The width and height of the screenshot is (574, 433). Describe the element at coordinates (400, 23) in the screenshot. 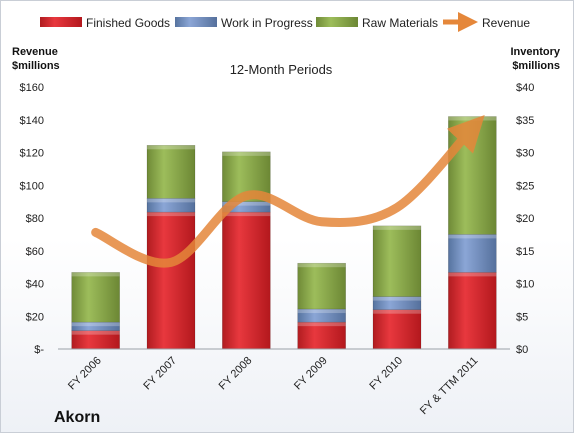

I see `legend-label-raw-materials: Raw Materials` at that location.